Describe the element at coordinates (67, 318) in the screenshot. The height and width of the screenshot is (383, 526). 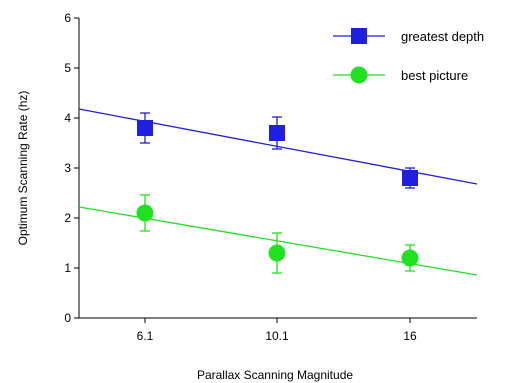
I see `y-tick-label: 0` at that location.